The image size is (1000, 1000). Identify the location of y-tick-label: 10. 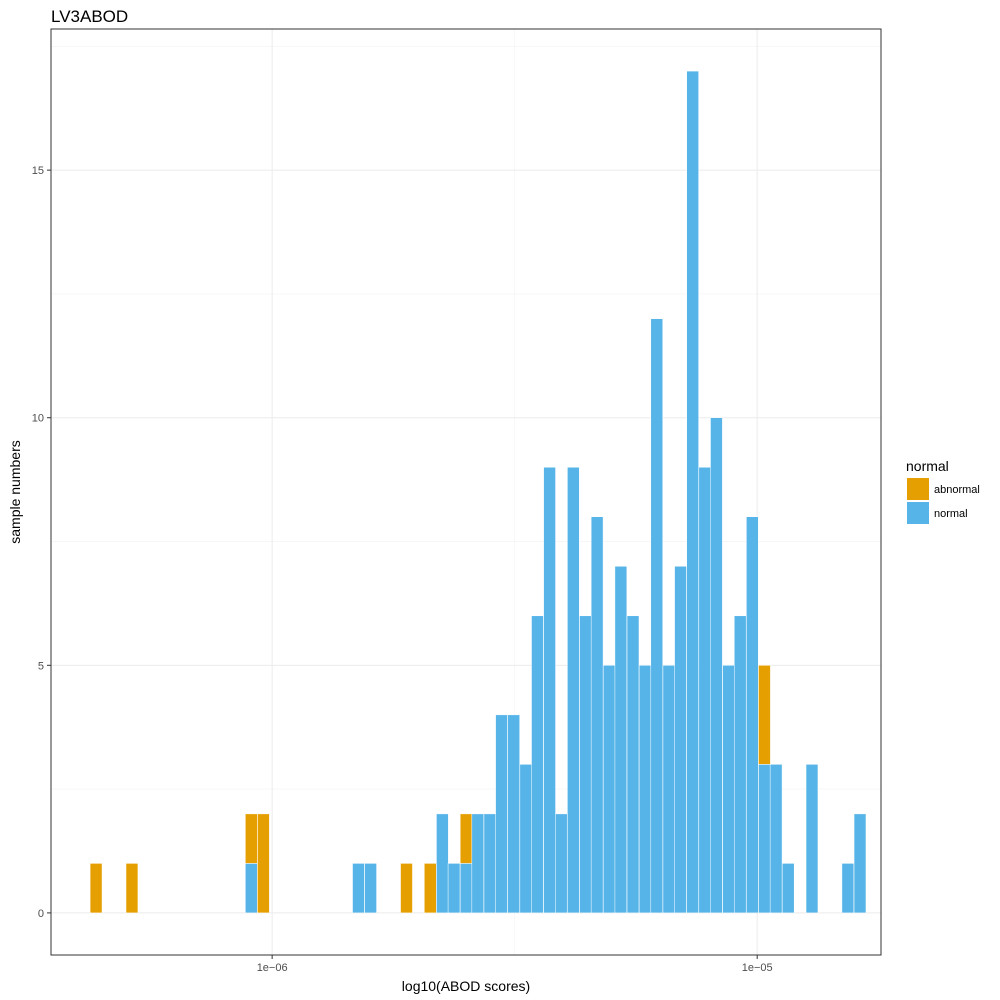
(38, 419).